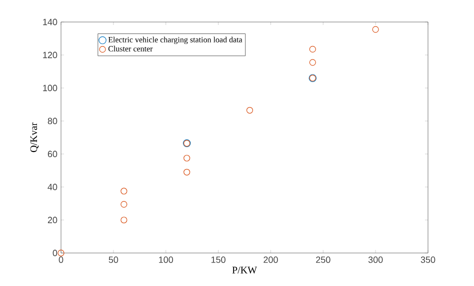 This screenshot has height=286, width=474. I want to click on x-tick-label: 200, so click(271, 259).